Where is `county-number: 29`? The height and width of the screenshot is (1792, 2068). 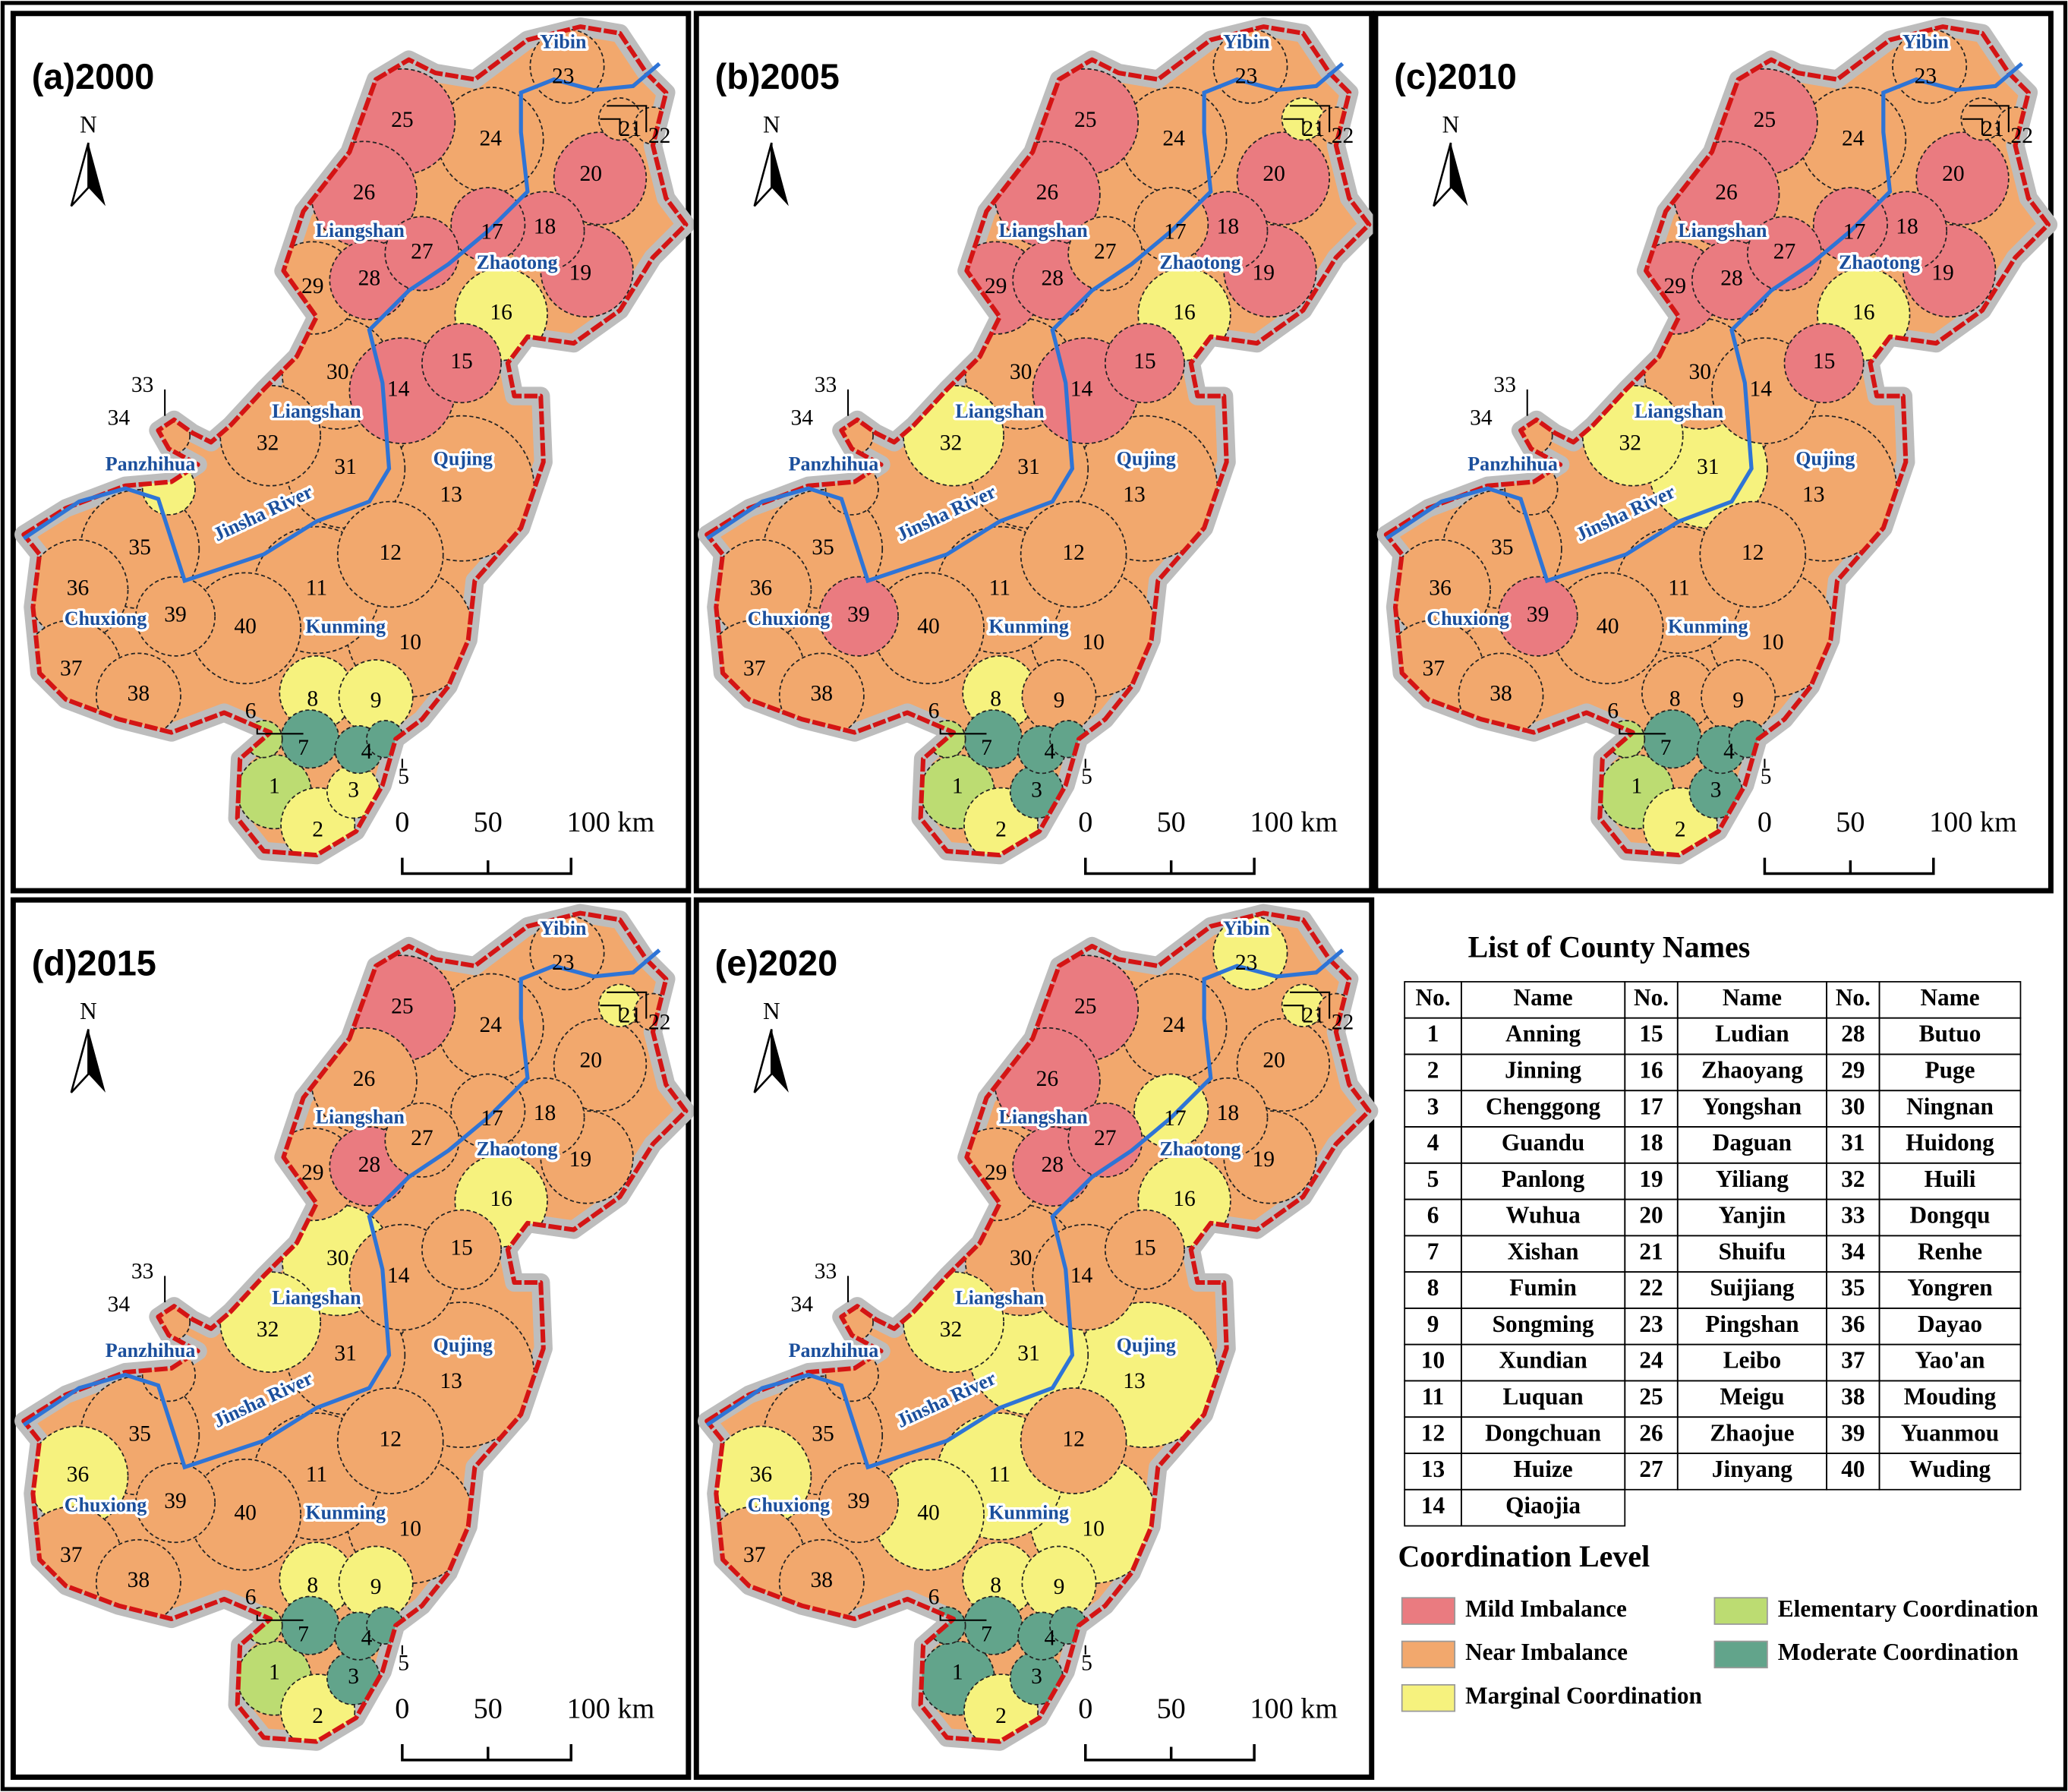
county-number: 29 is located at coordinates (996, 286).